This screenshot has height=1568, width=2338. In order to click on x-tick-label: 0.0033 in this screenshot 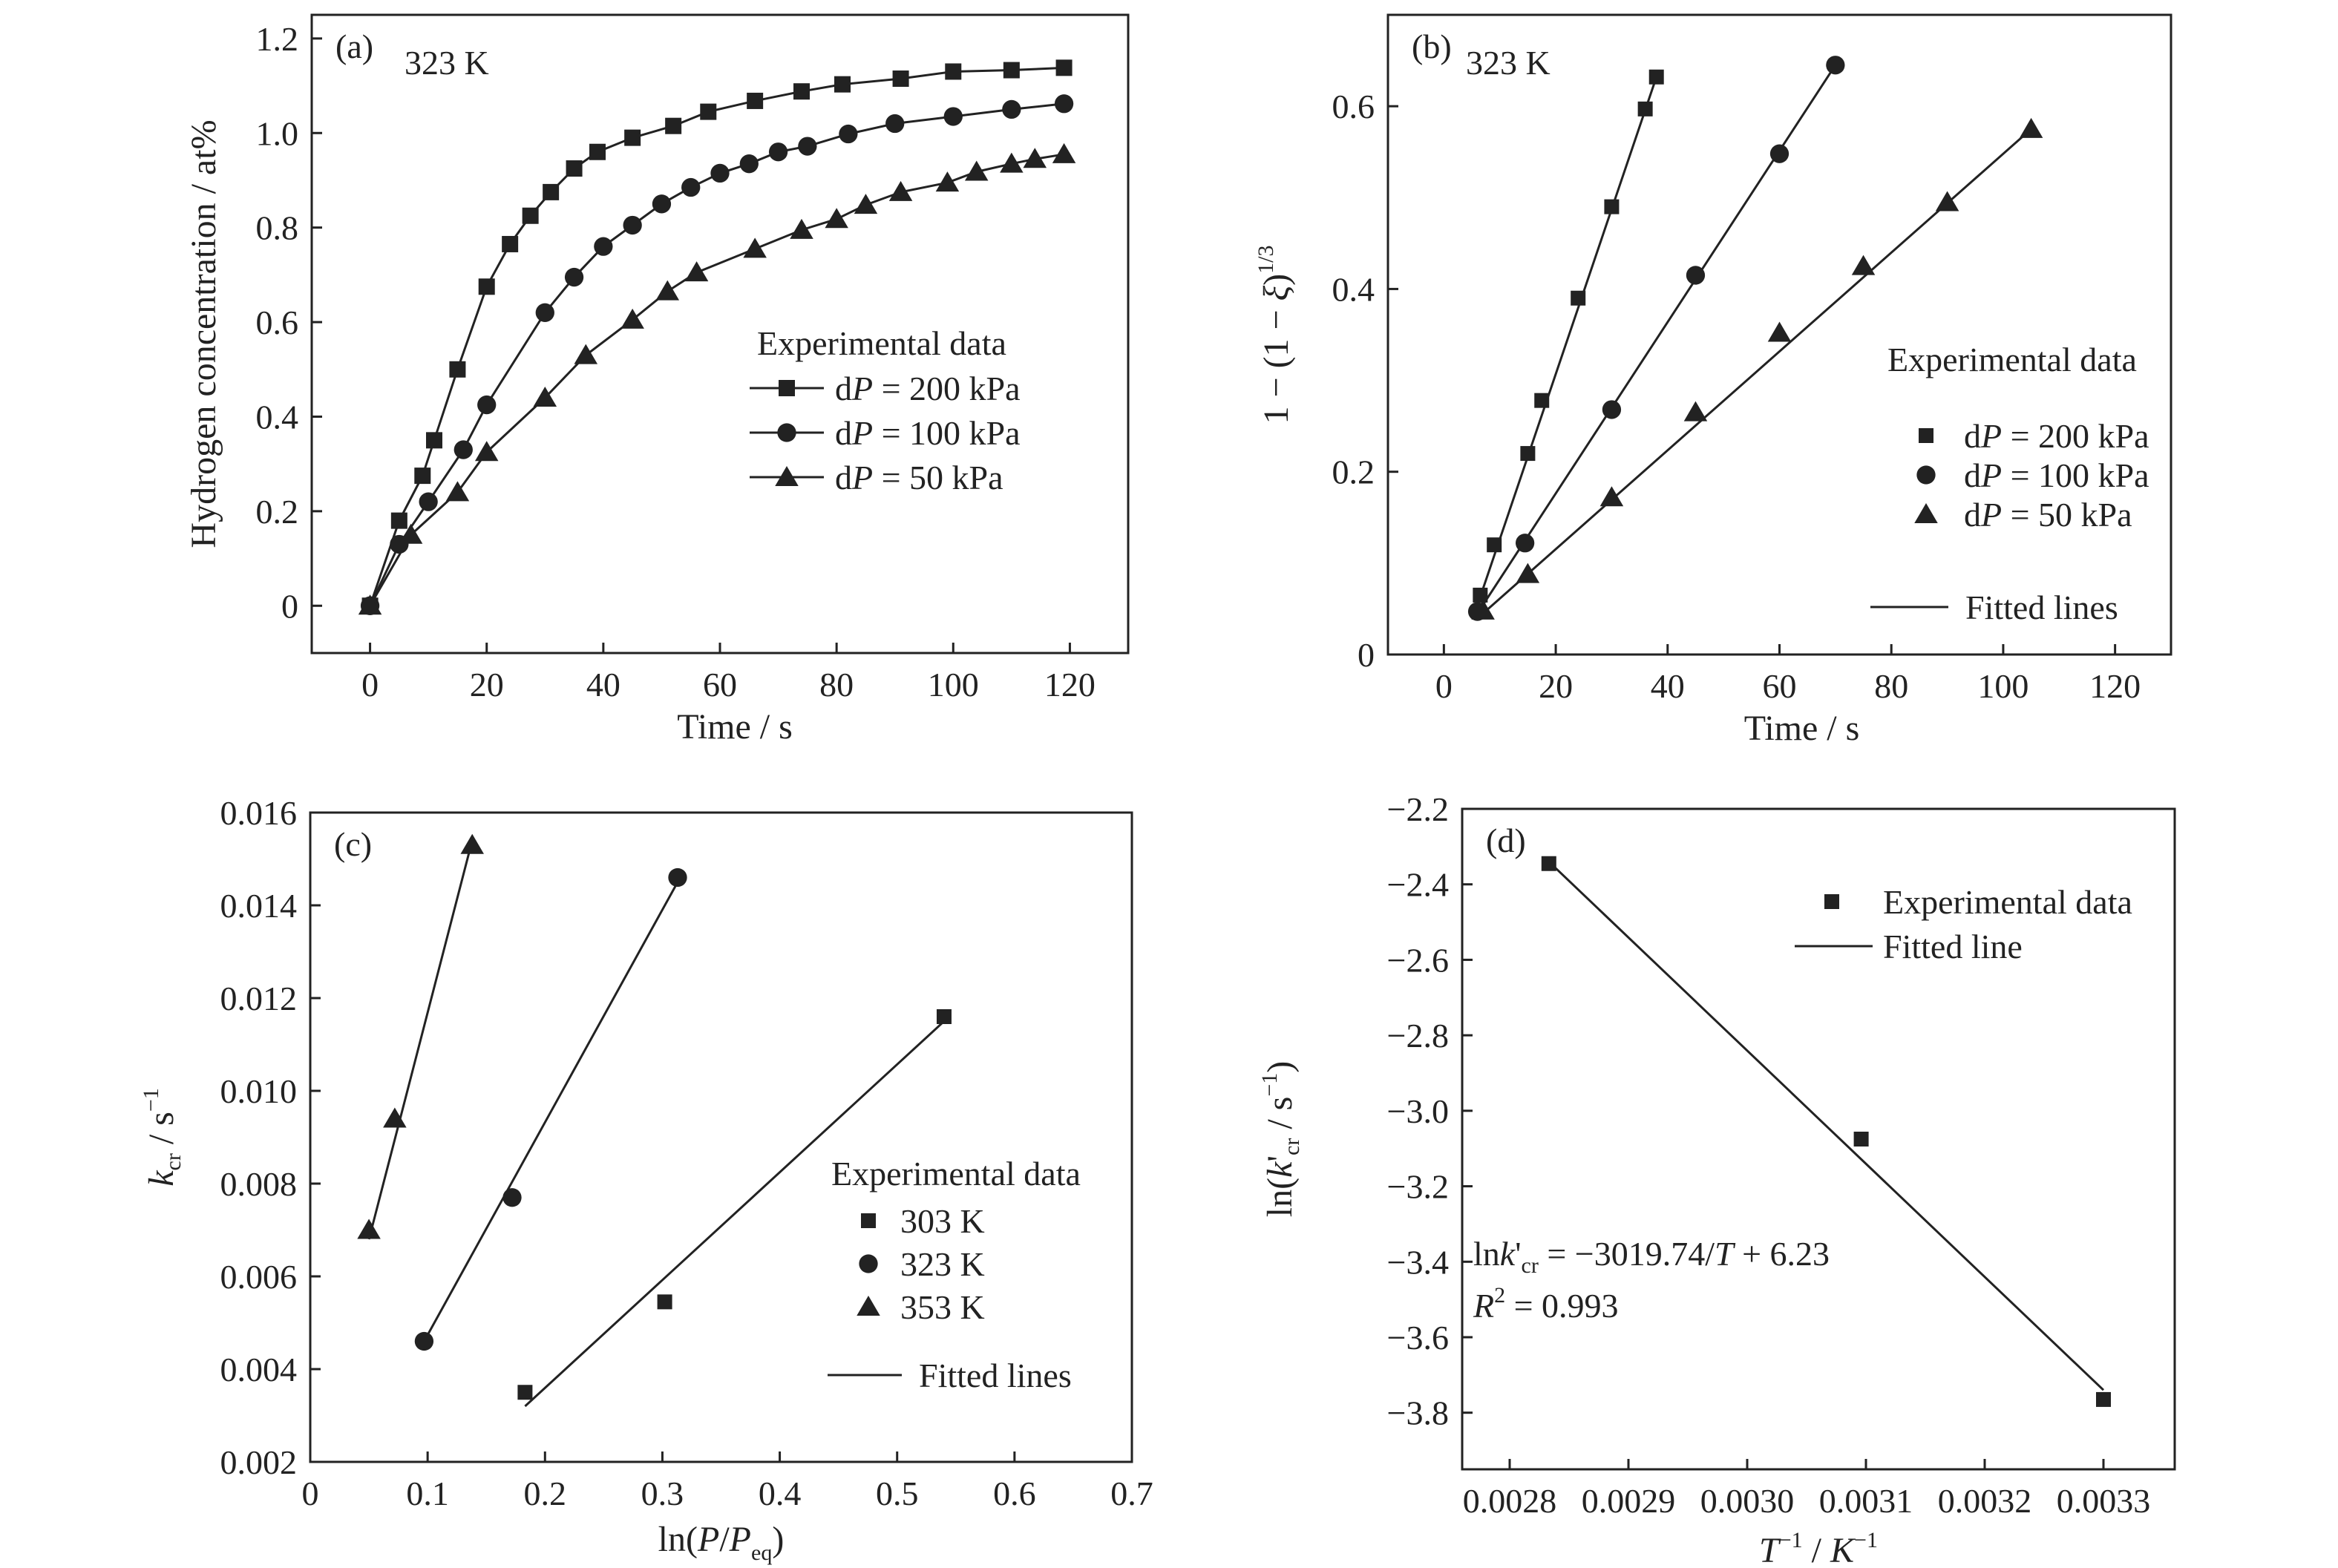, I will do `click(2104, 1501)`.